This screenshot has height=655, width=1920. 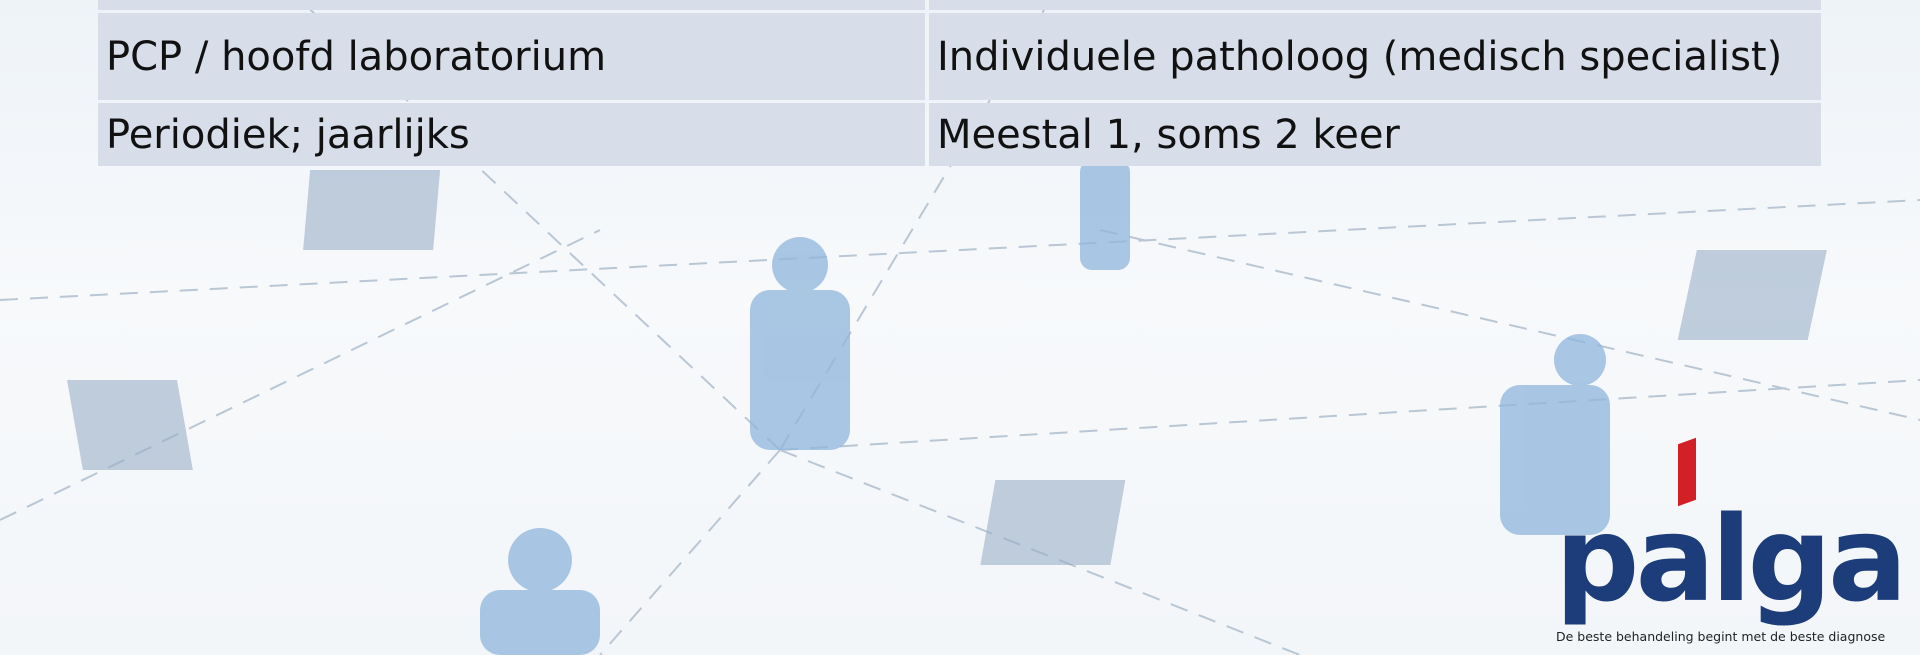 What do you see at coordinates (1731, 559) in the screenshot?
I see `logo: palga` at bounding box center [1731, 559].